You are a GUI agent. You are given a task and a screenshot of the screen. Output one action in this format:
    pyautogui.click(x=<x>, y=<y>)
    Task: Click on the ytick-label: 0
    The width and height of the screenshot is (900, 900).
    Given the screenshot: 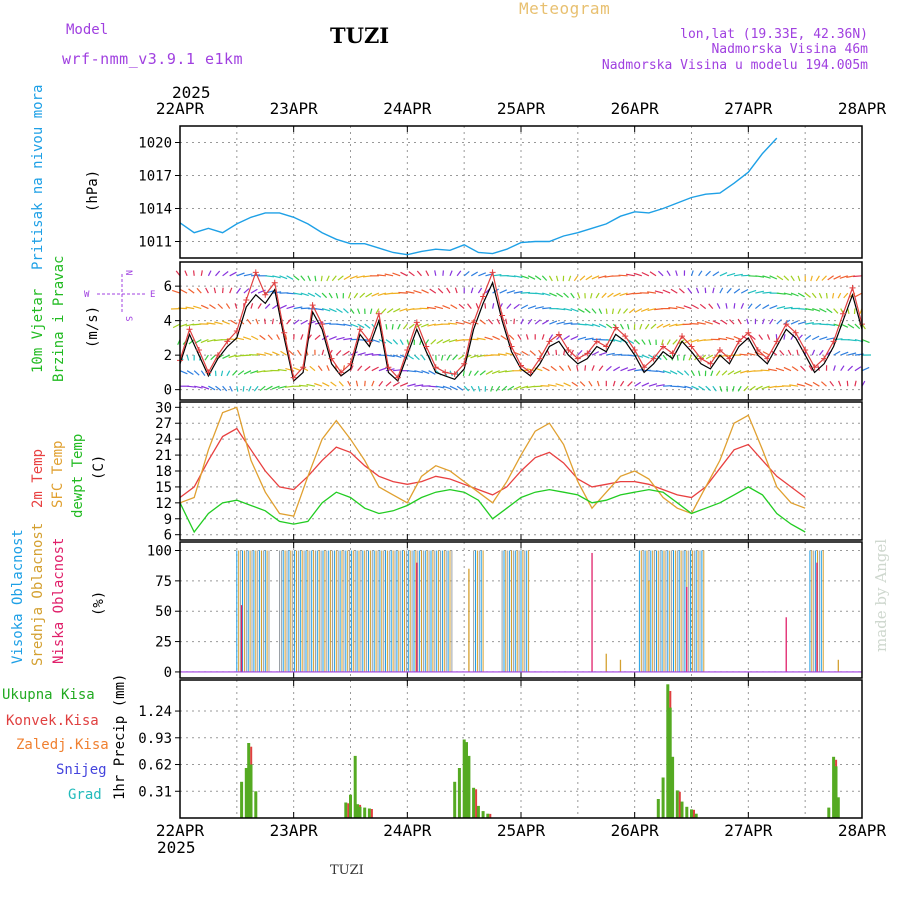 What is the action you would take?
    pyautogui.click(x=168, y=391)
    